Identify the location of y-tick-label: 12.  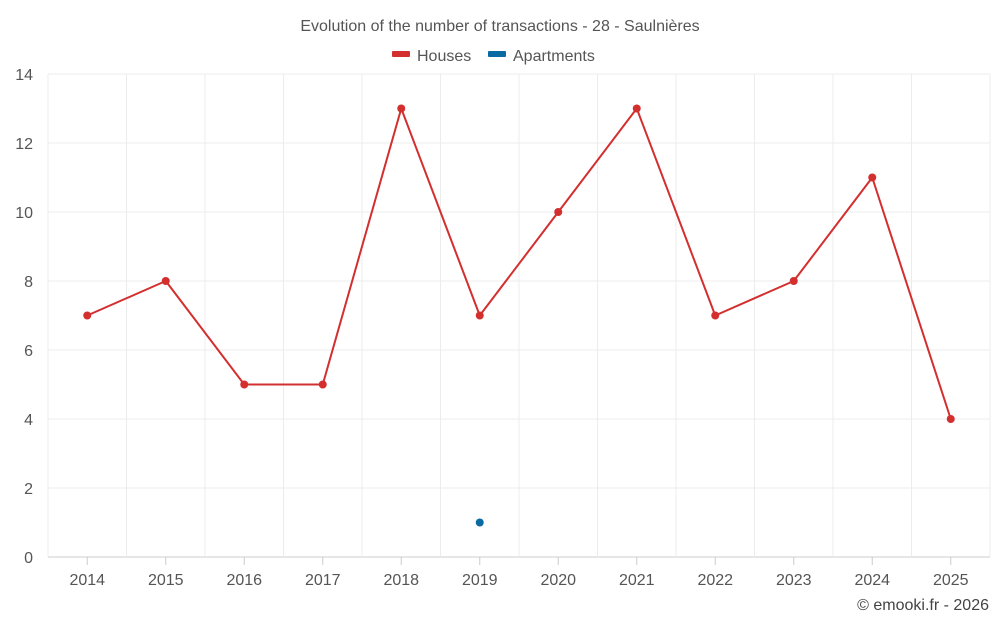
(24, 144).